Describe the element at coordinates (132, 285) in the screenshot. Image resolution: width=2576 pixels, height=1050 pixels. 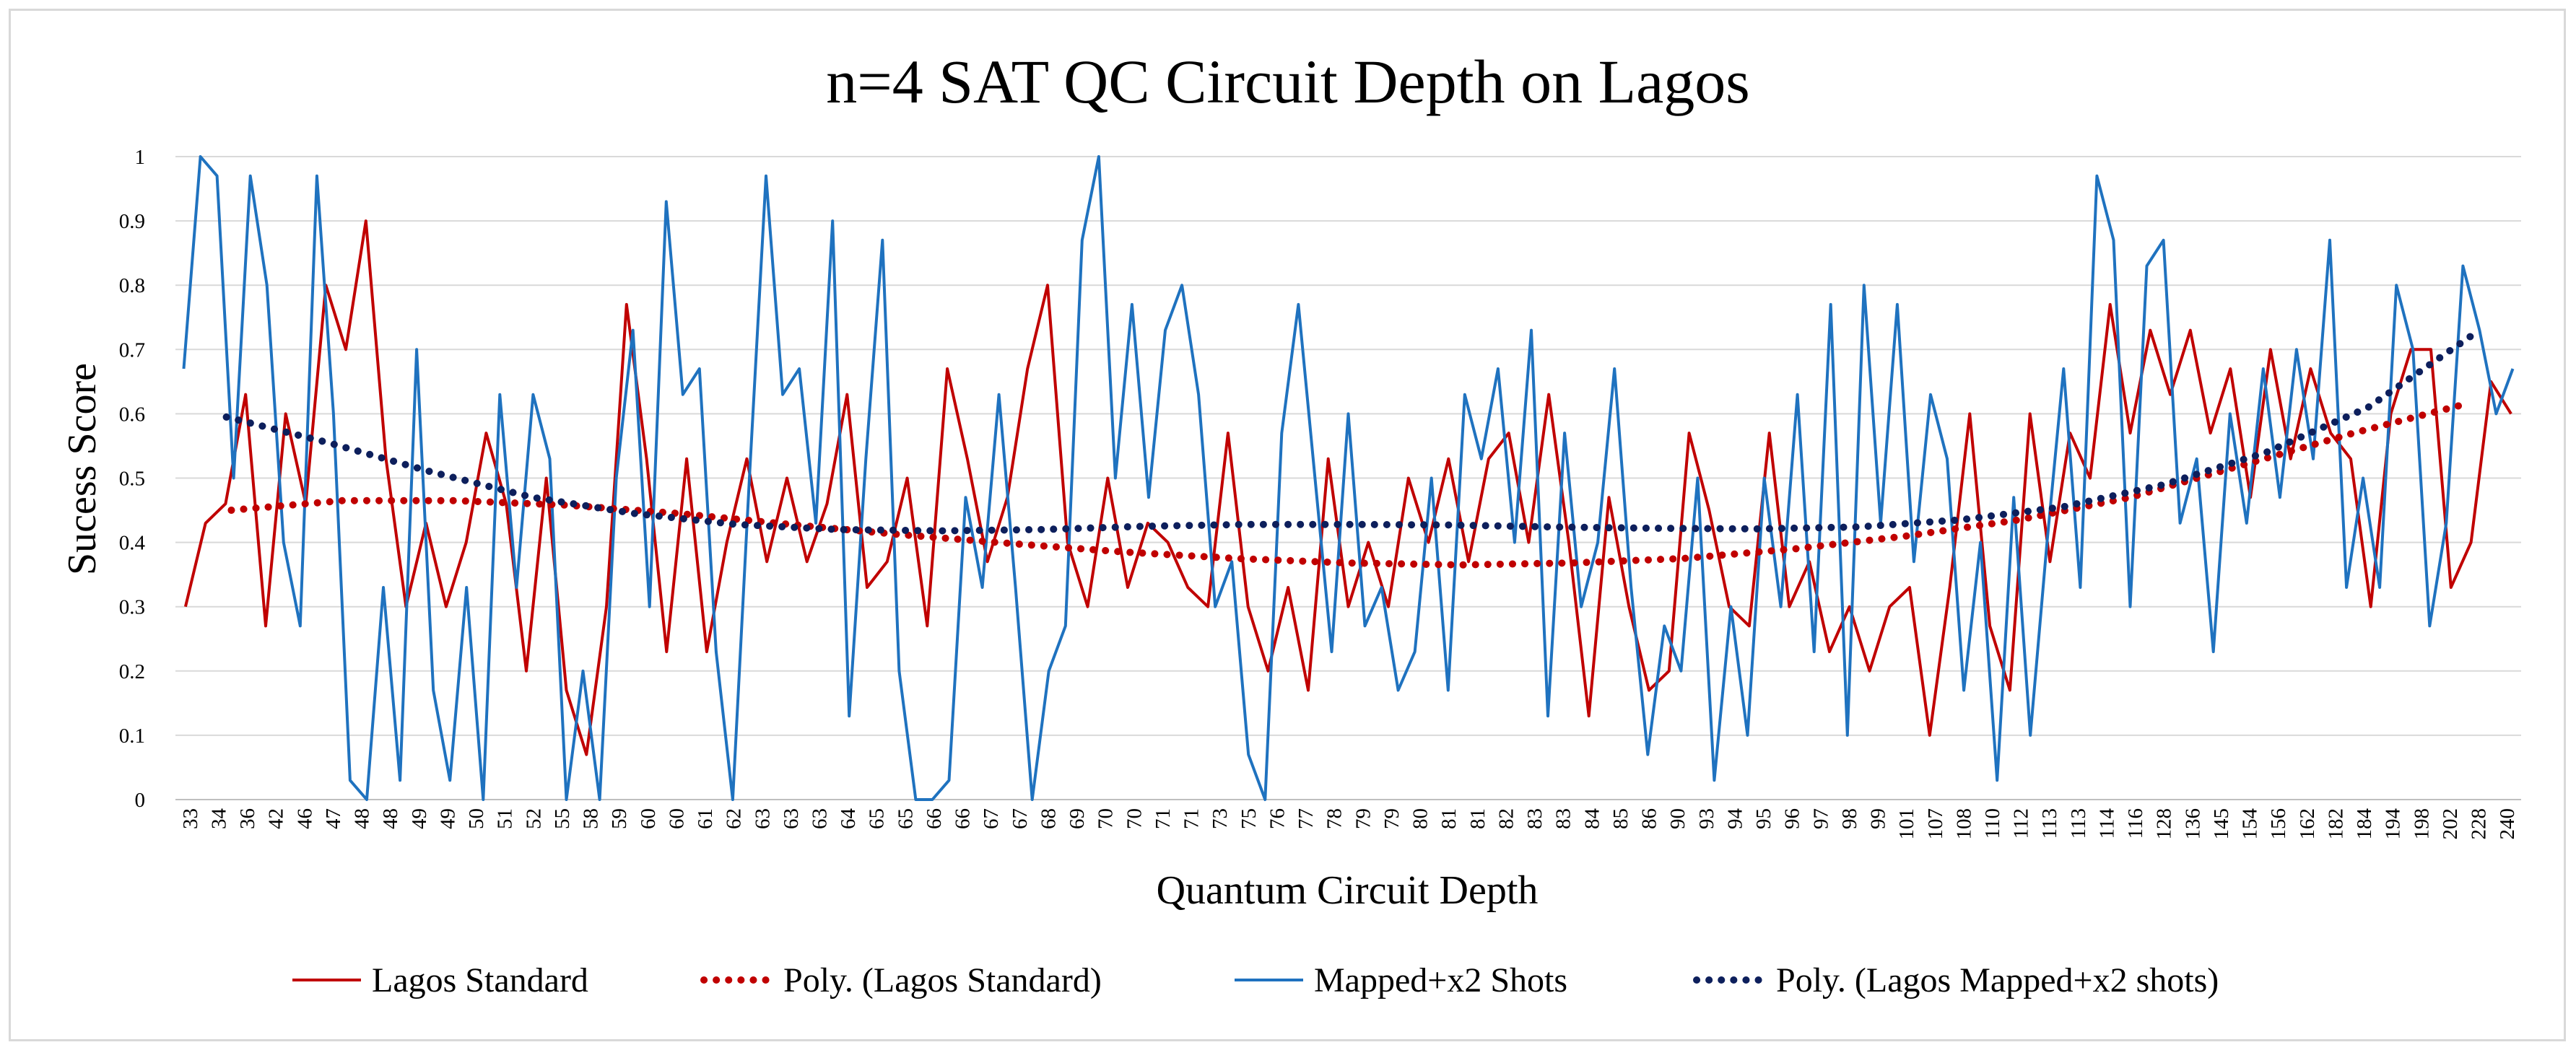
I see `y-tick-label: 0.8` at that location.